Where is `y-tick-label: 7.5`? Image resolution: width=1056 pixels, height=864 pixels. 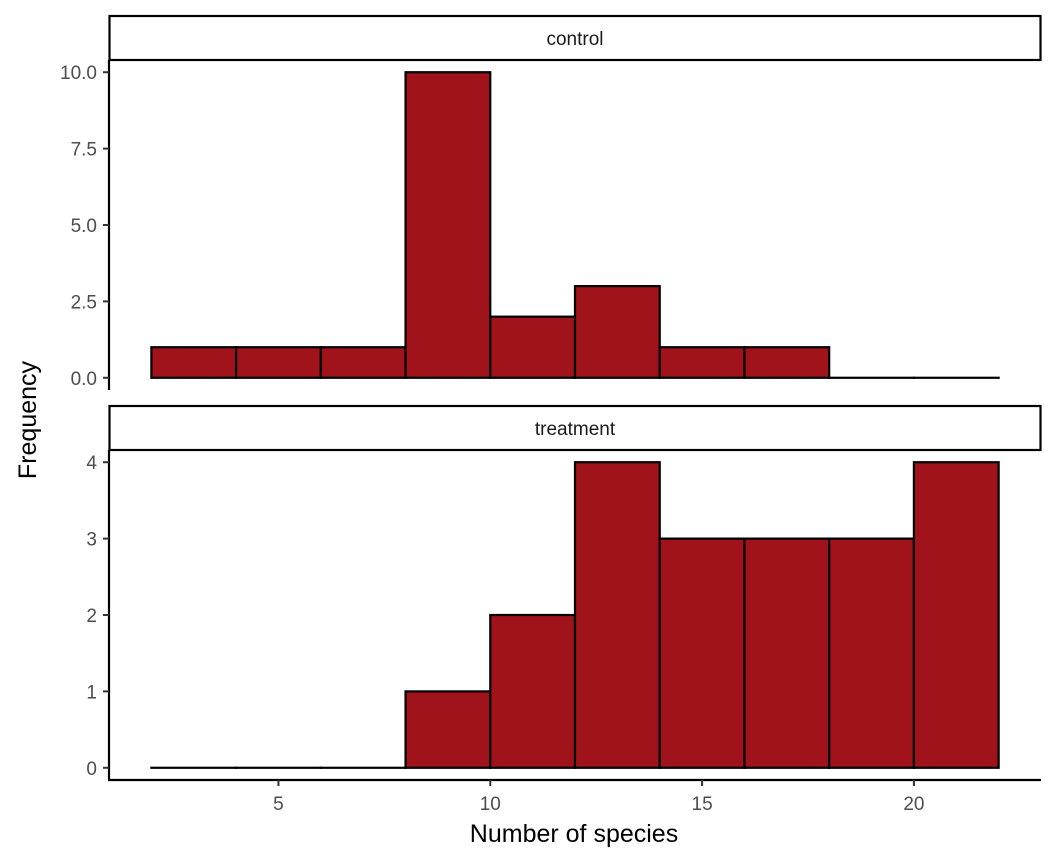
y-tick-label: 7.5 is located at coordinates (84, 150).